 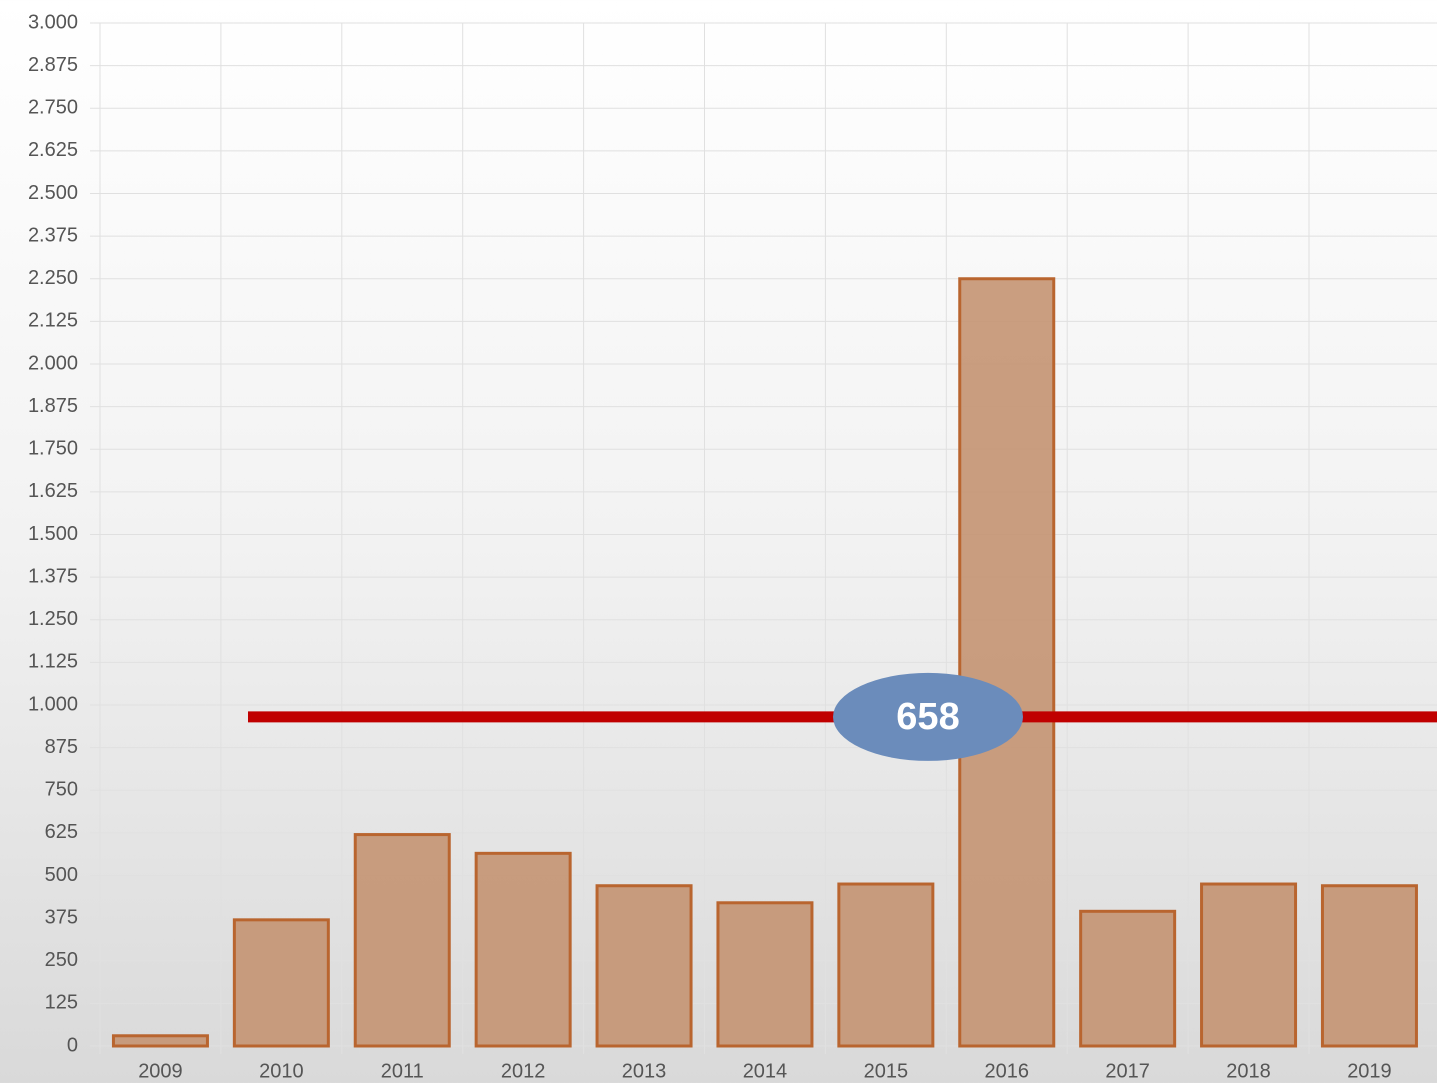 What do you see at coordinates (886, 1071) in the screenshot?
I see `x-tick-label: 2015` at bounding box center [886, 1071].